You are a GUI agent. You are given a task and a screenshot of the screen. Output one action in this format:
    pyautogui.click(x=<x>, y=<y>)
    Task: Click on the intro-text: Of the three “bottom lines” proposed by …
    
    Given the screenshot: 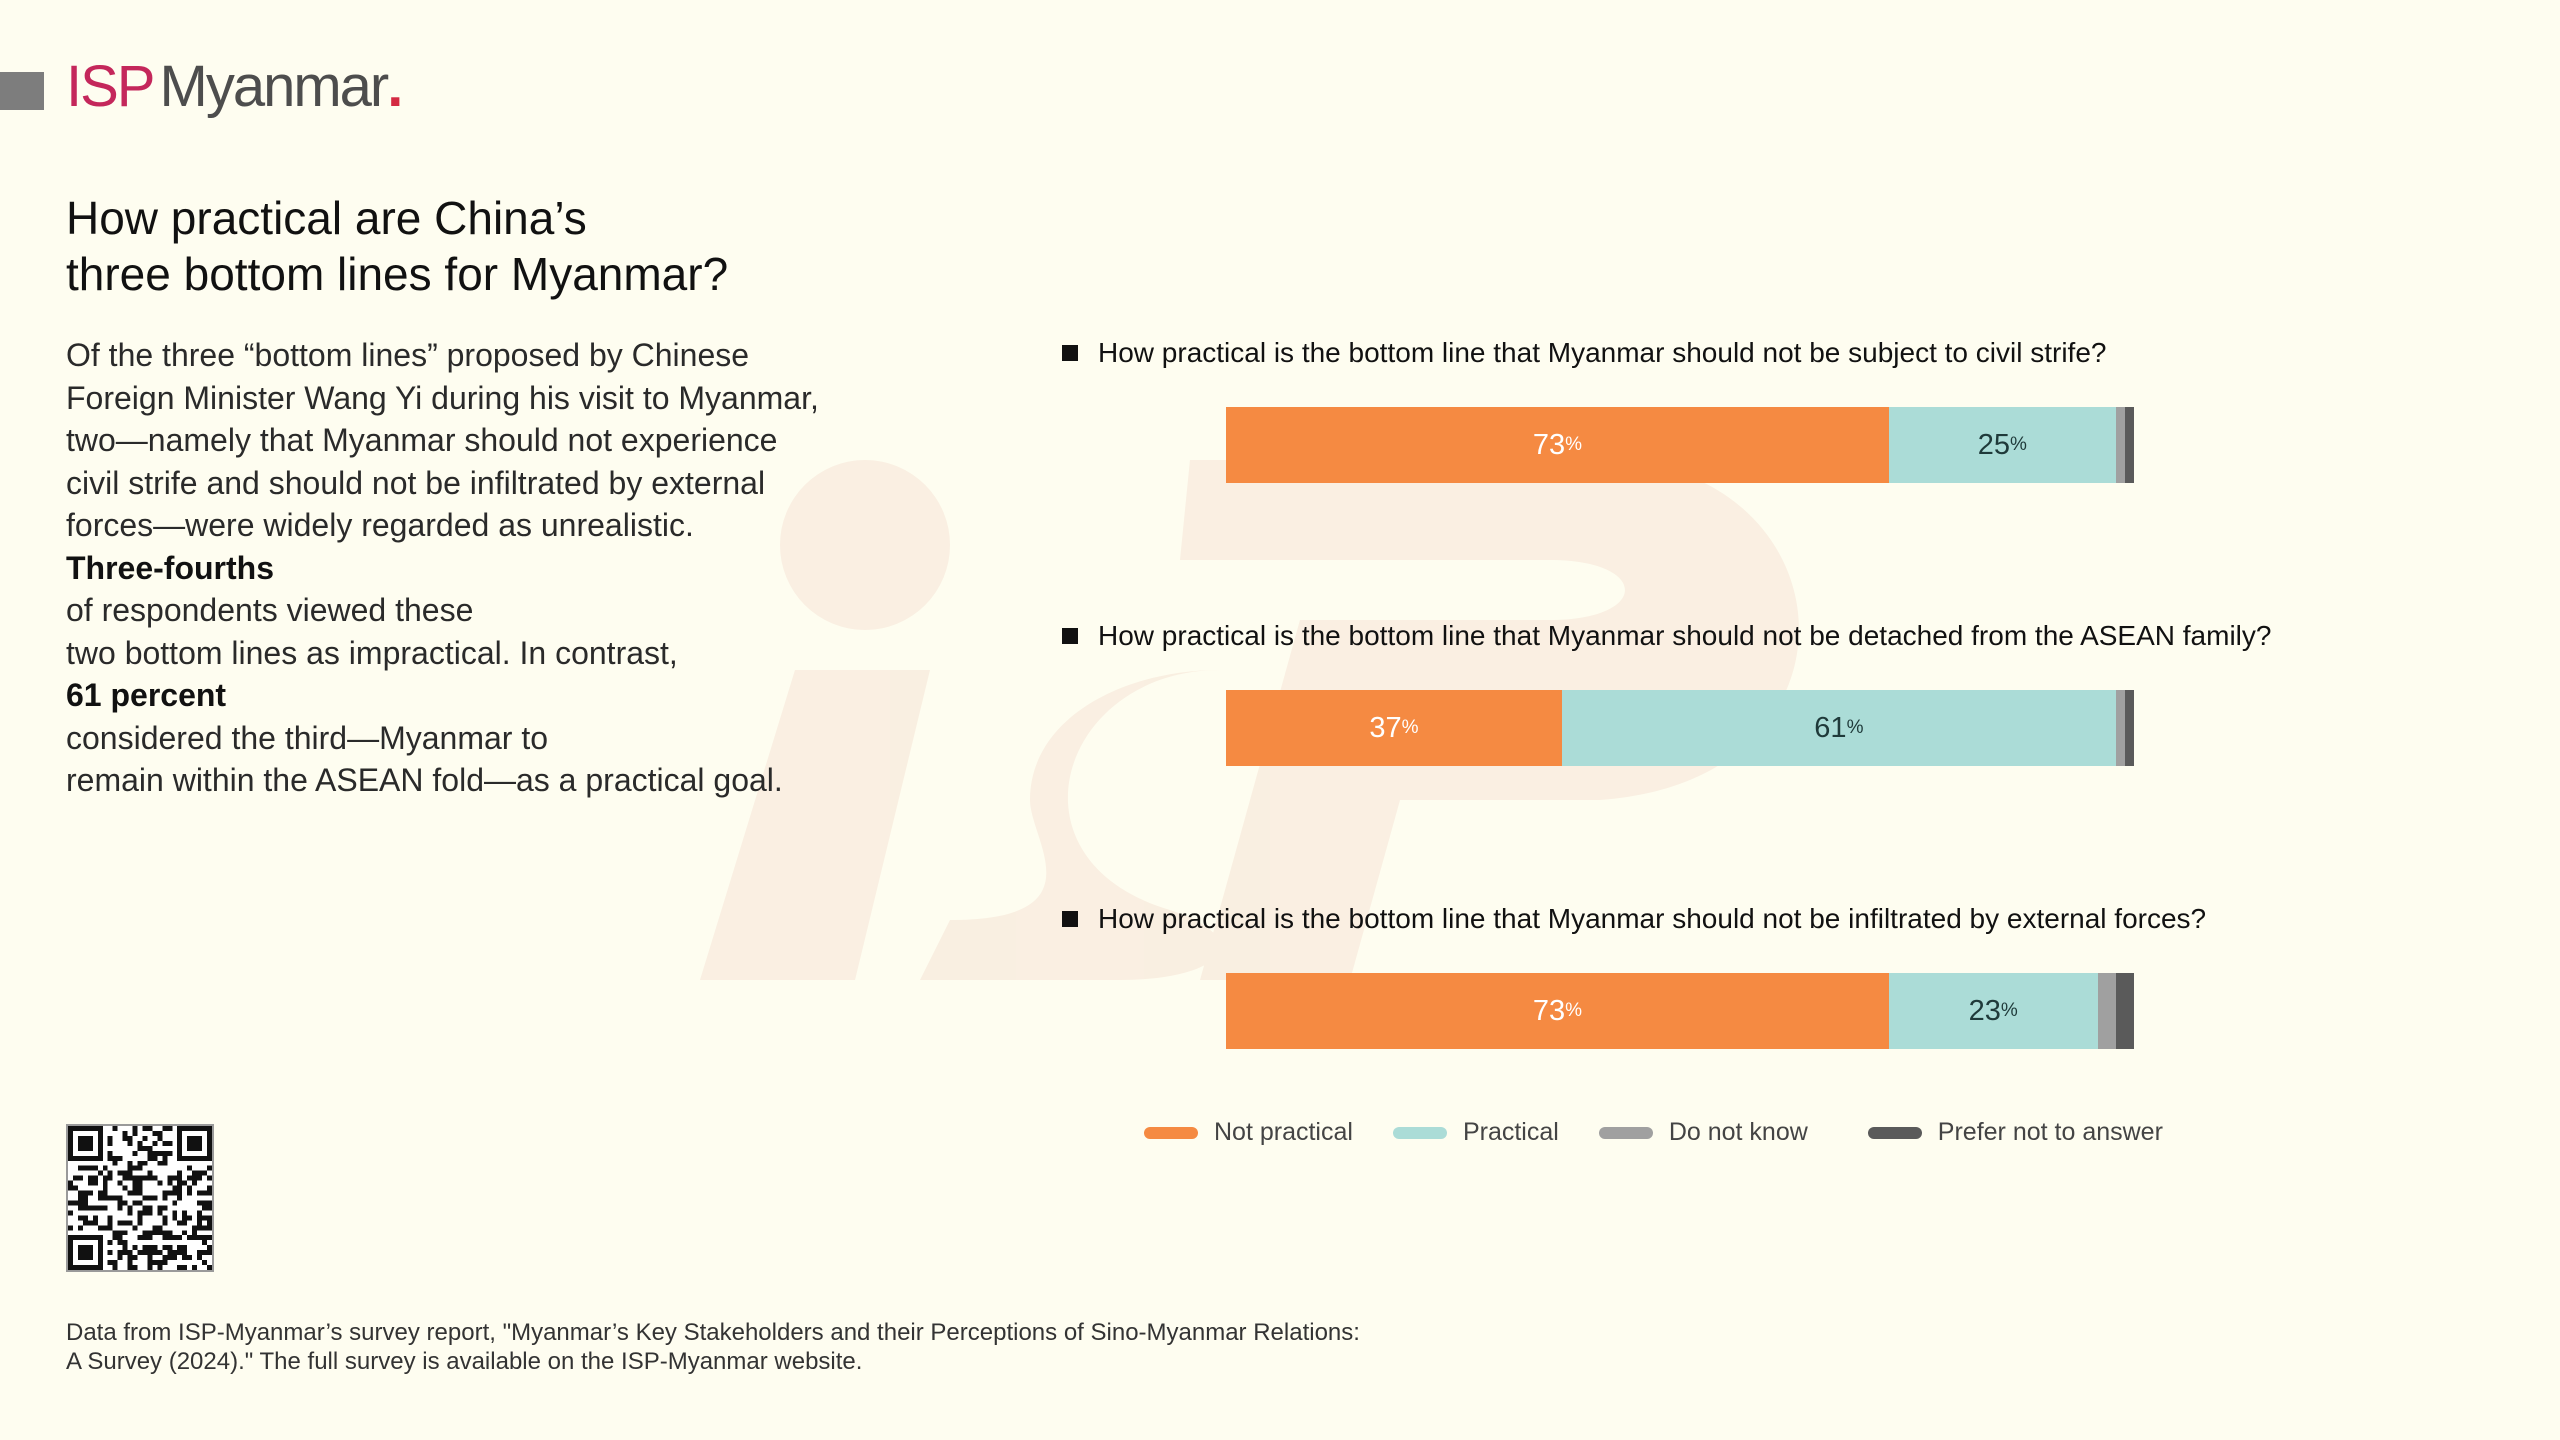 What is the action you would take?
    pyautogui.click(x=408, y=355)
    